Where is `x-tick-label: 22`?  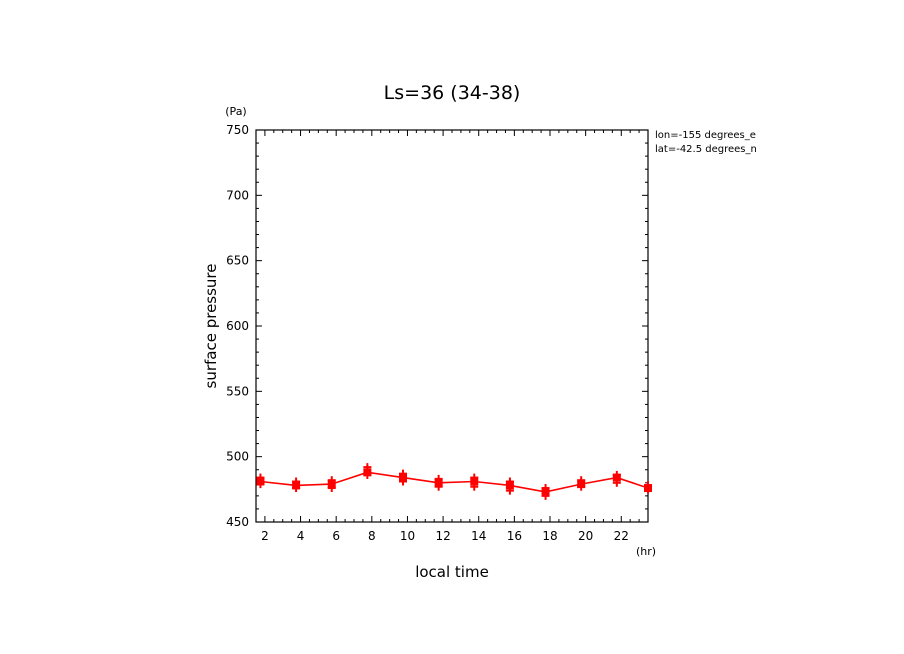 x-tick-label: 22 is located at coordinates (621, 536).